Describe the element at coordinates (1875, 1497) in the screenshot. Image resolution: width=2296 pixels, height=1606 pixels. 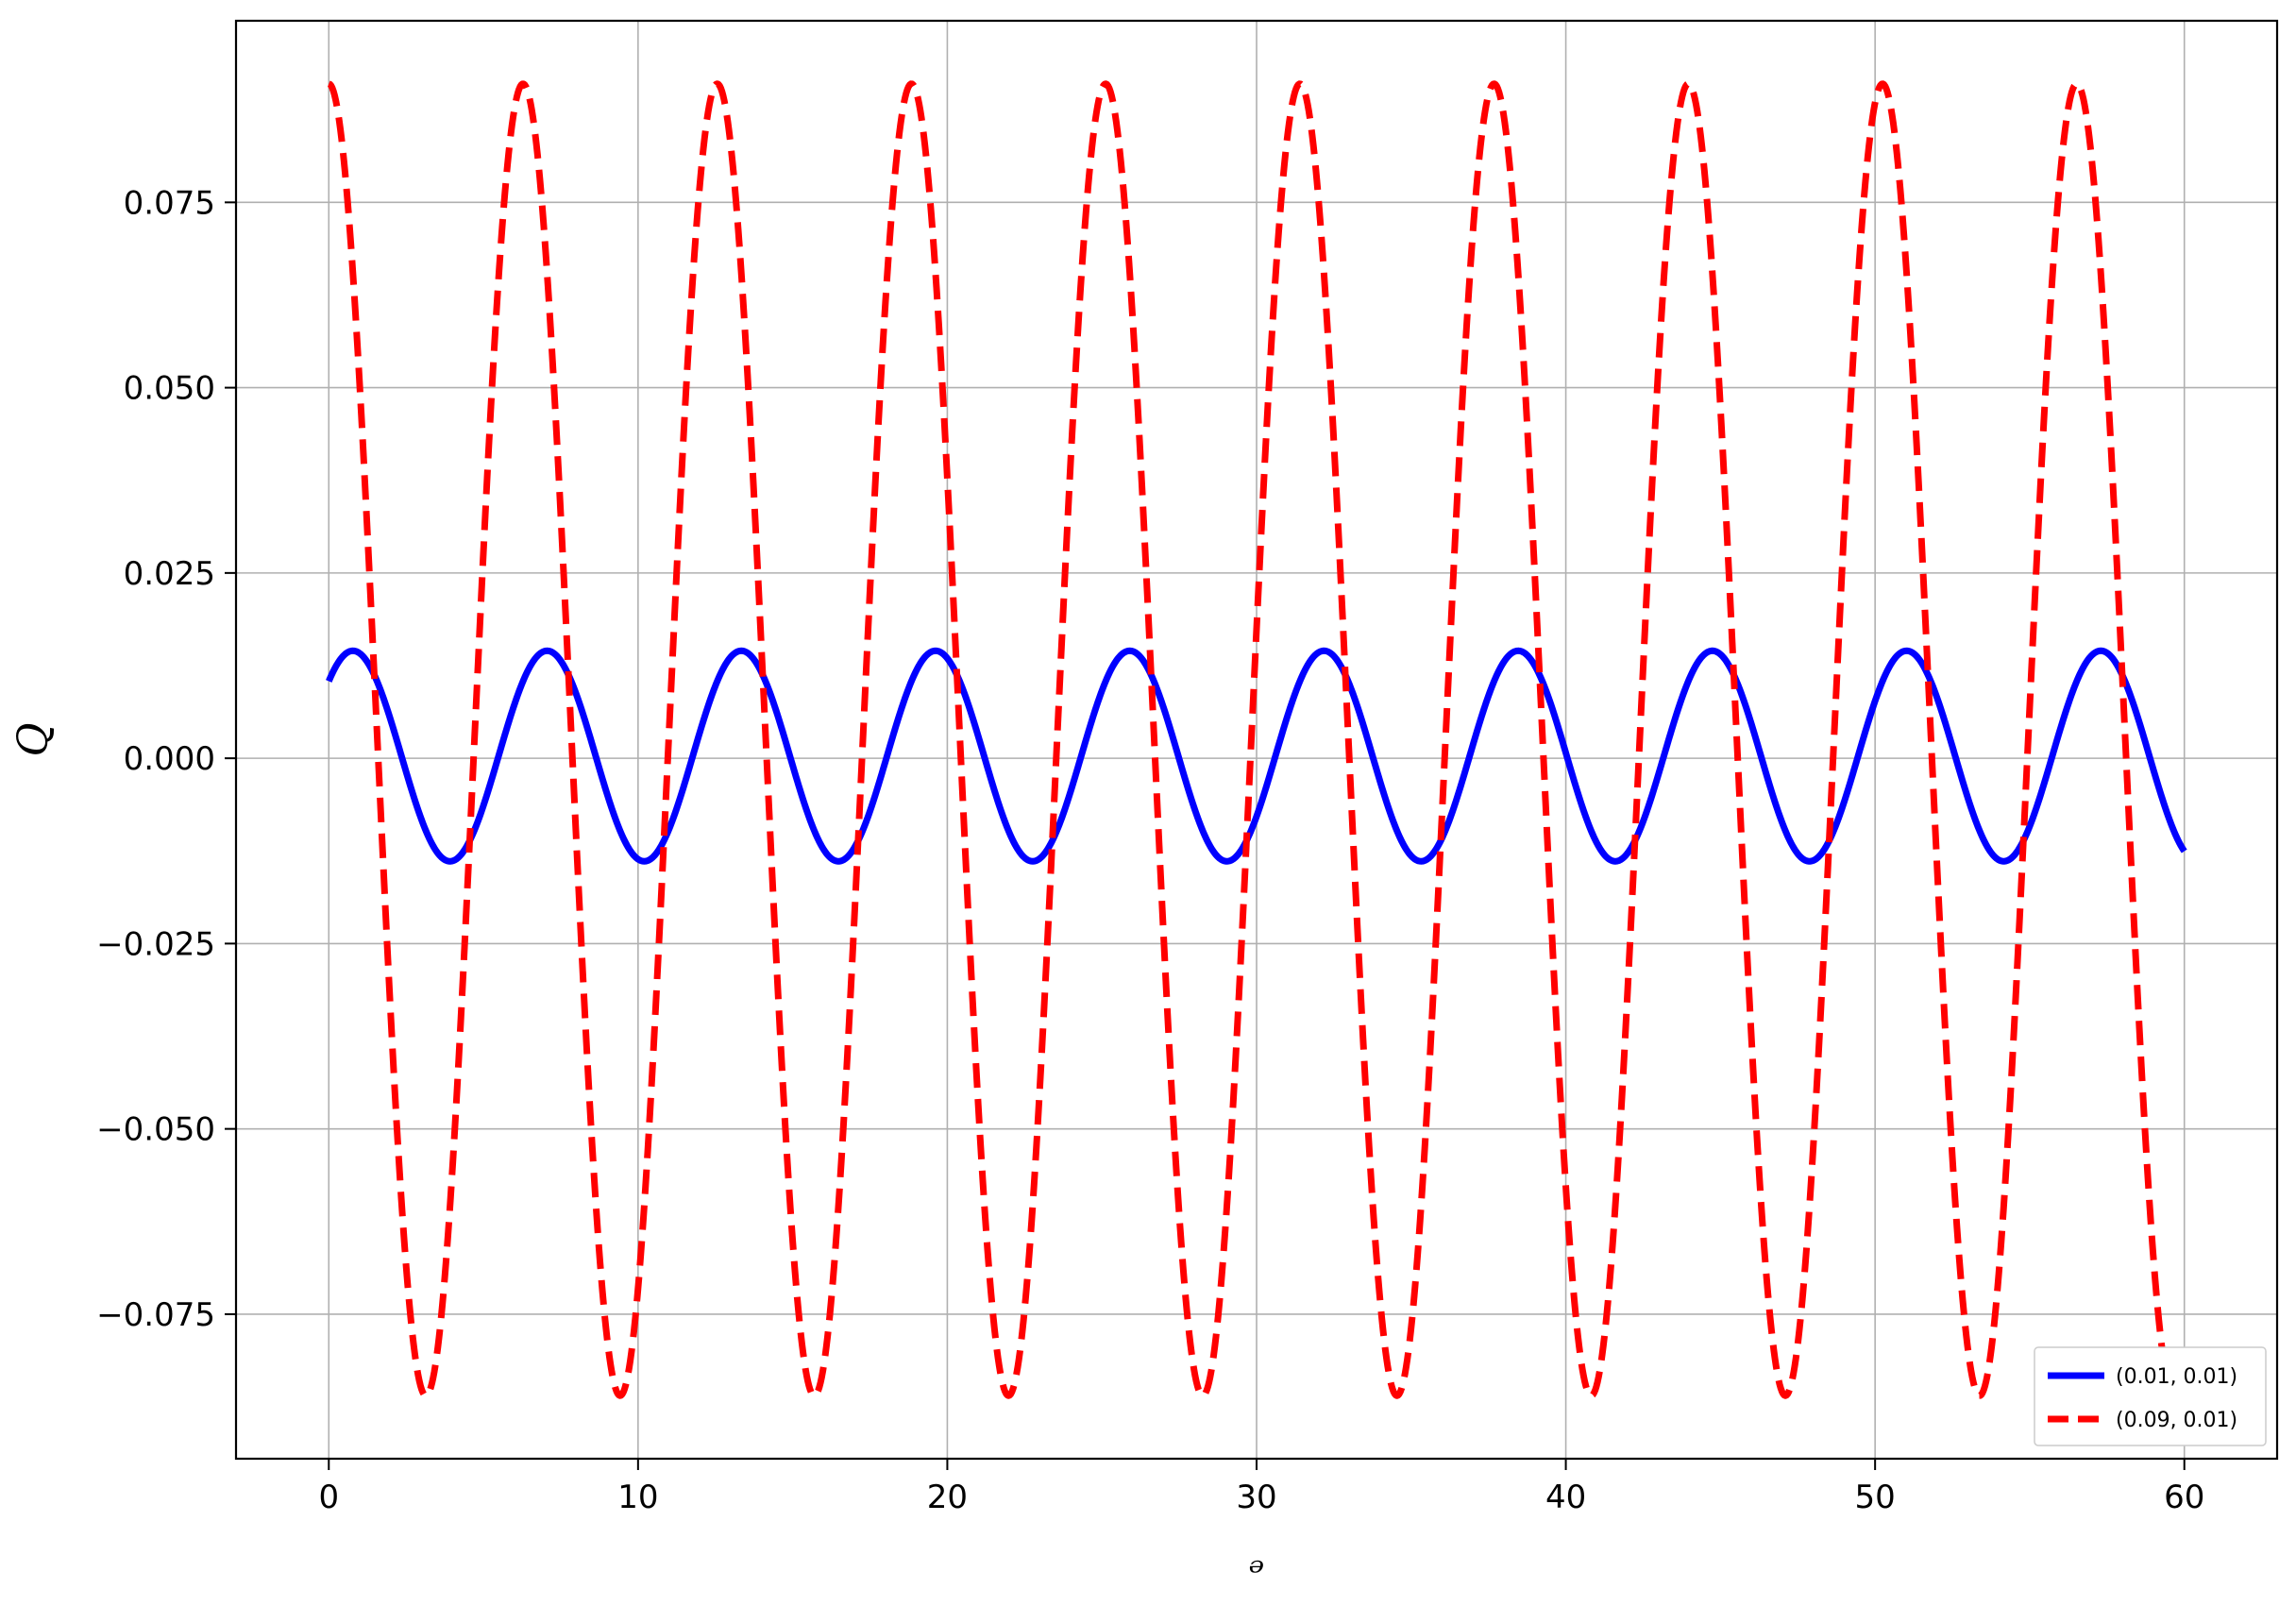
I see `x-tick-label: 50` at that location.